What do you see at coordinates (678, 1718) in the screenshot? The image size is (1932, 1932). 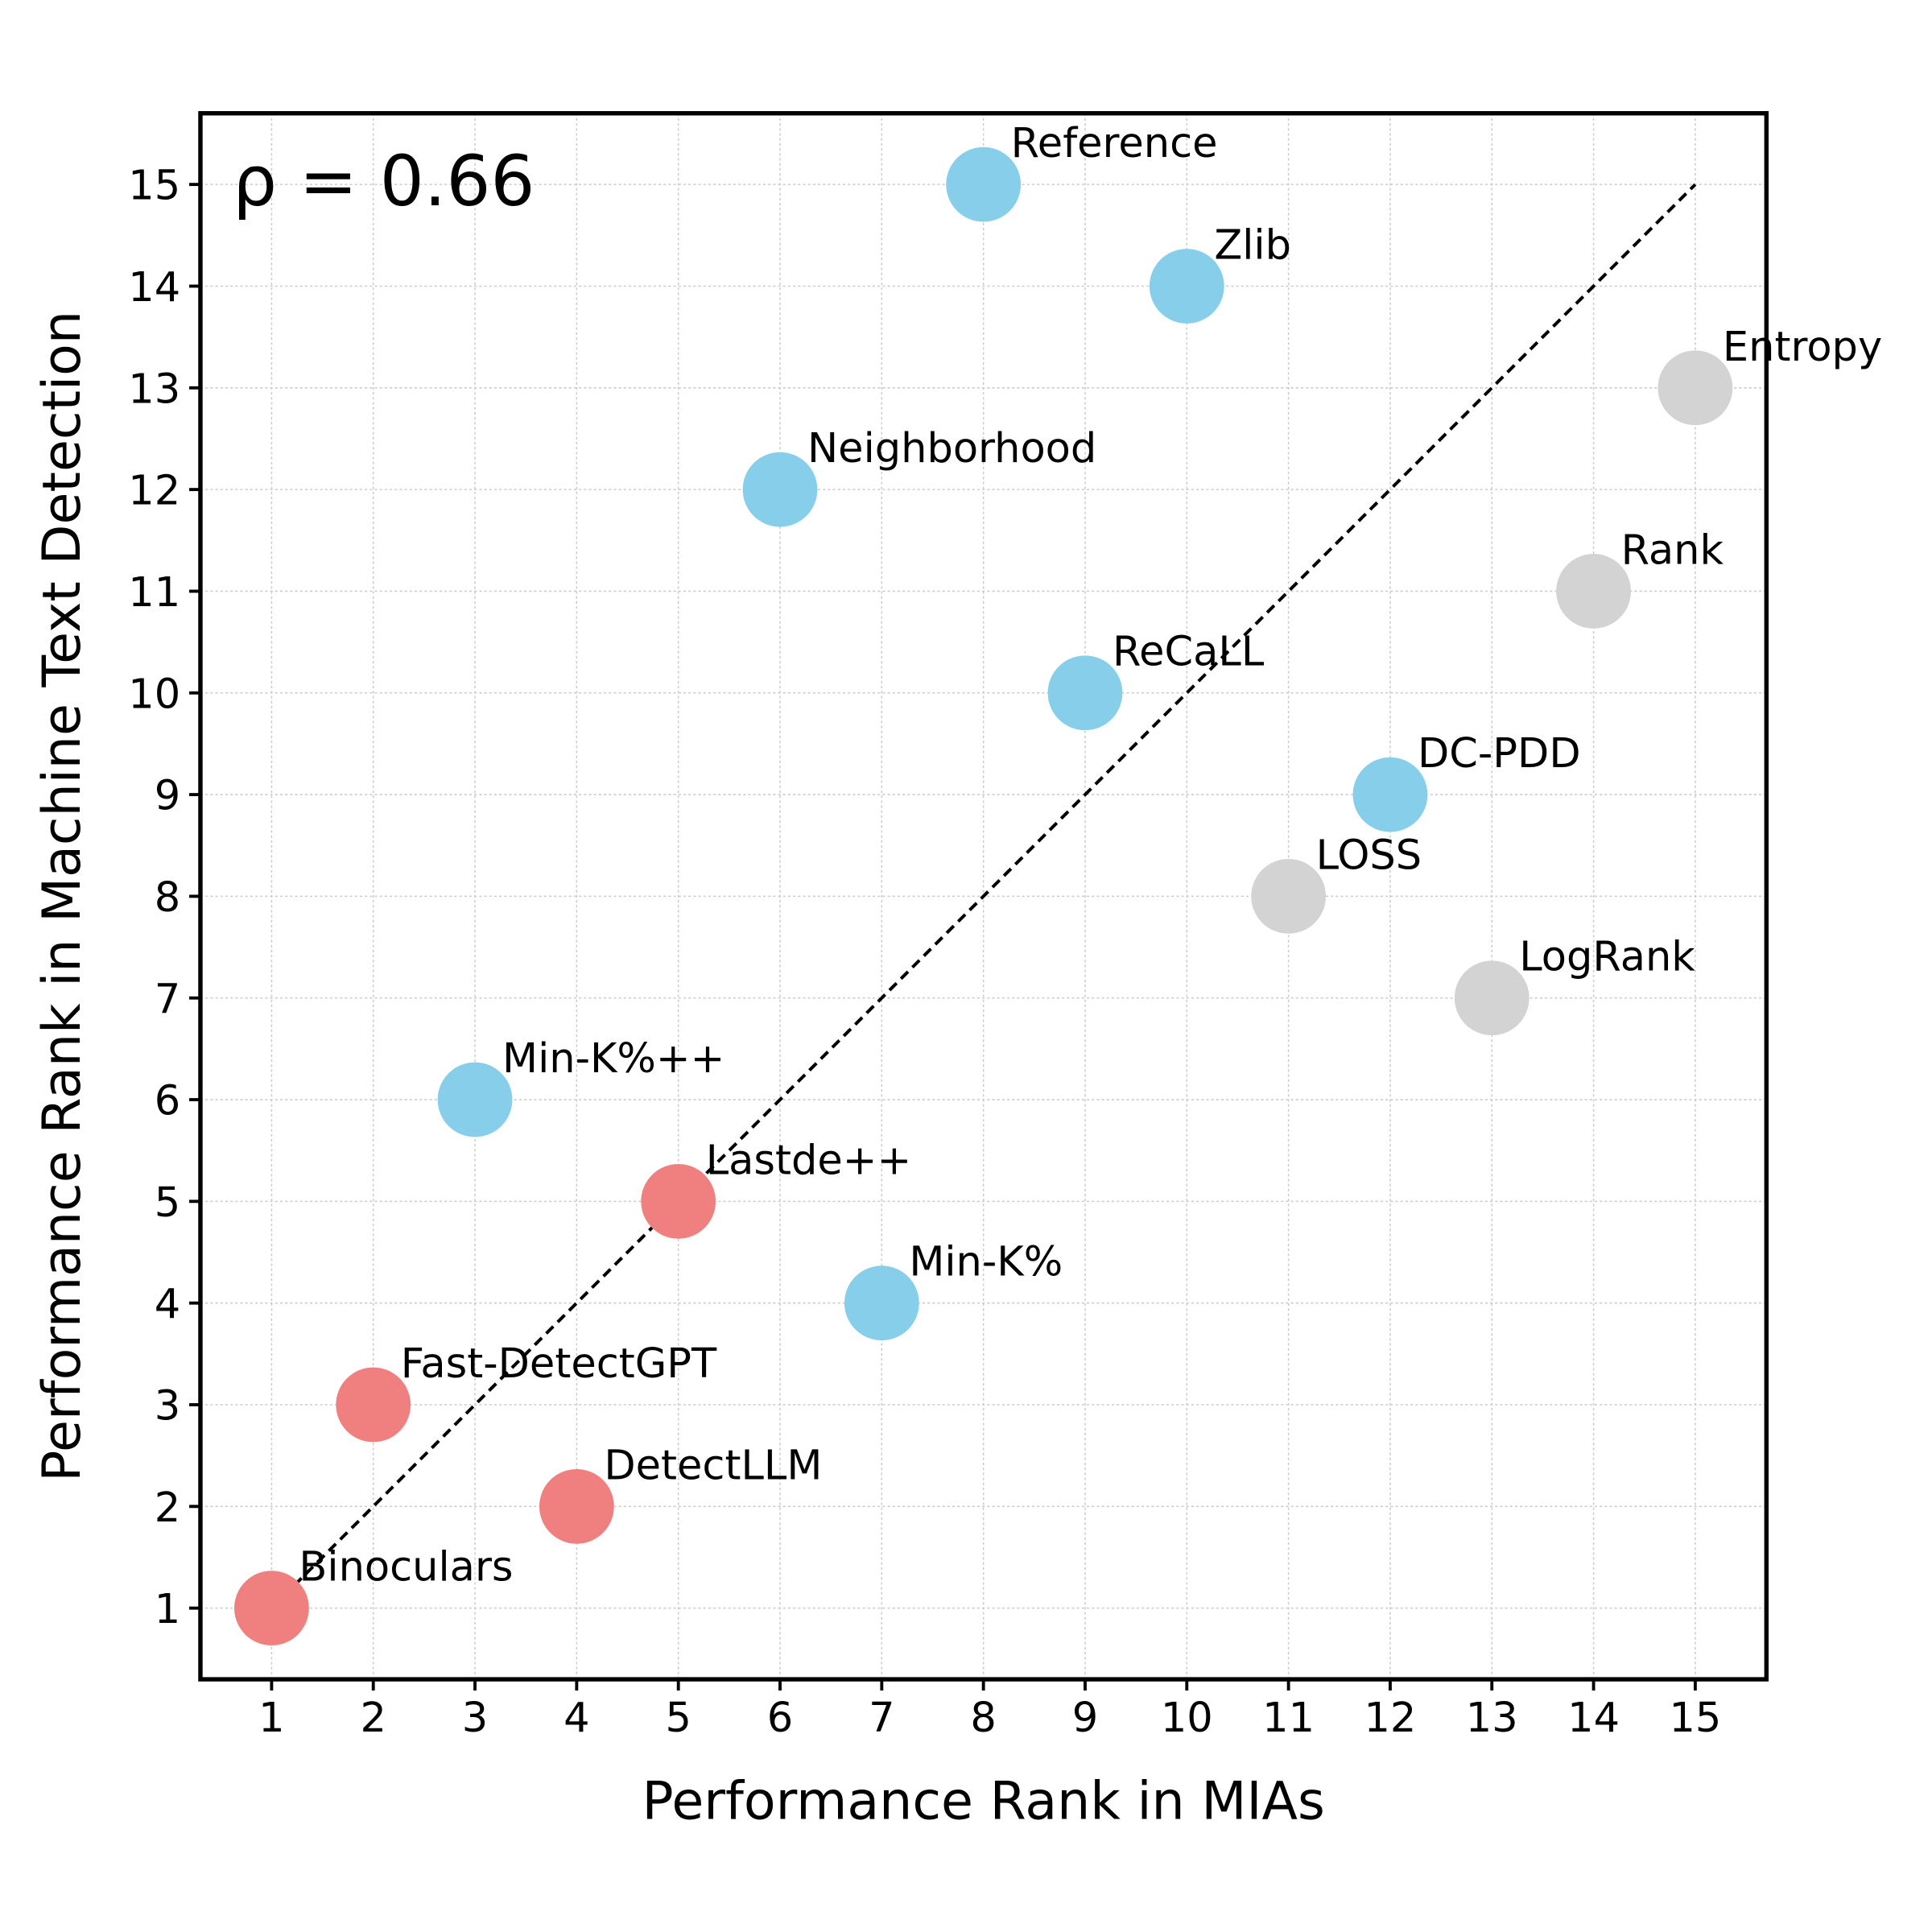 I see `x-tick-label: 5` at bounding box center [678, 1718].